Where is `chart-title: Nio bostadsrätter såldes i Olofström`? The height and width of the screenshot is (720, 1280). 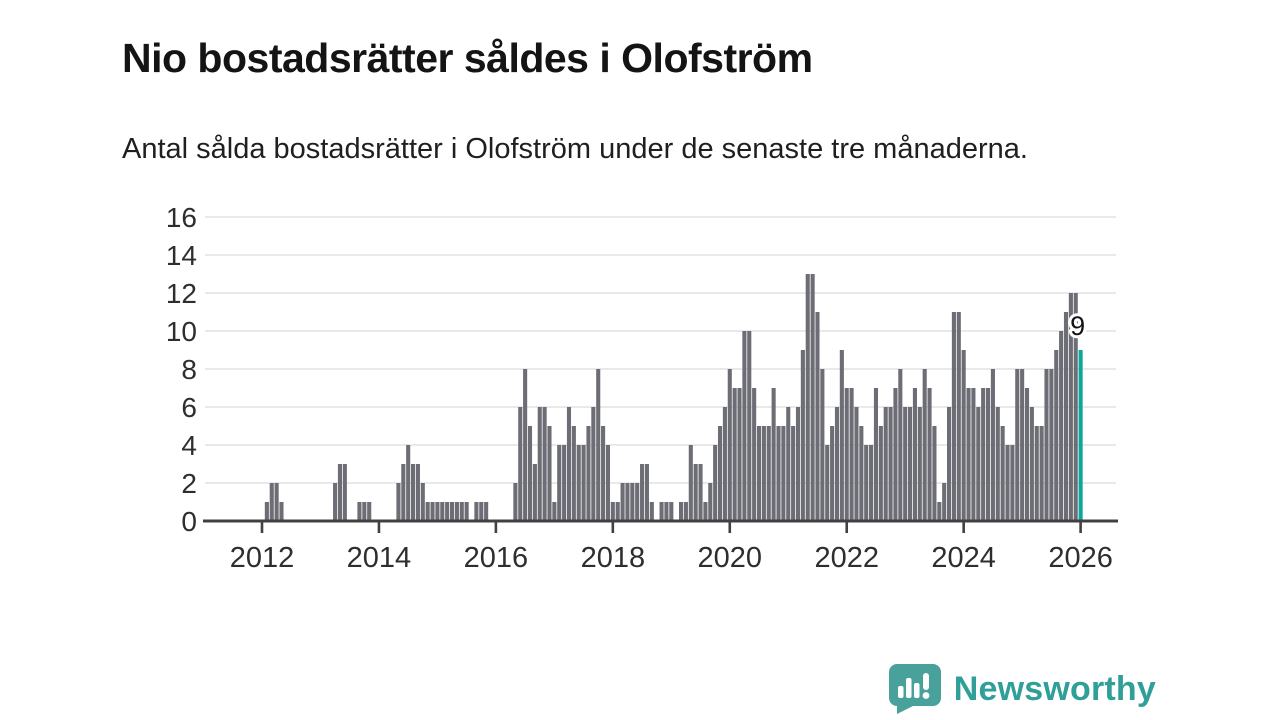 chart-title: Nio bostadsrätter såldes i Olofström is located at coordinates (467, 58).